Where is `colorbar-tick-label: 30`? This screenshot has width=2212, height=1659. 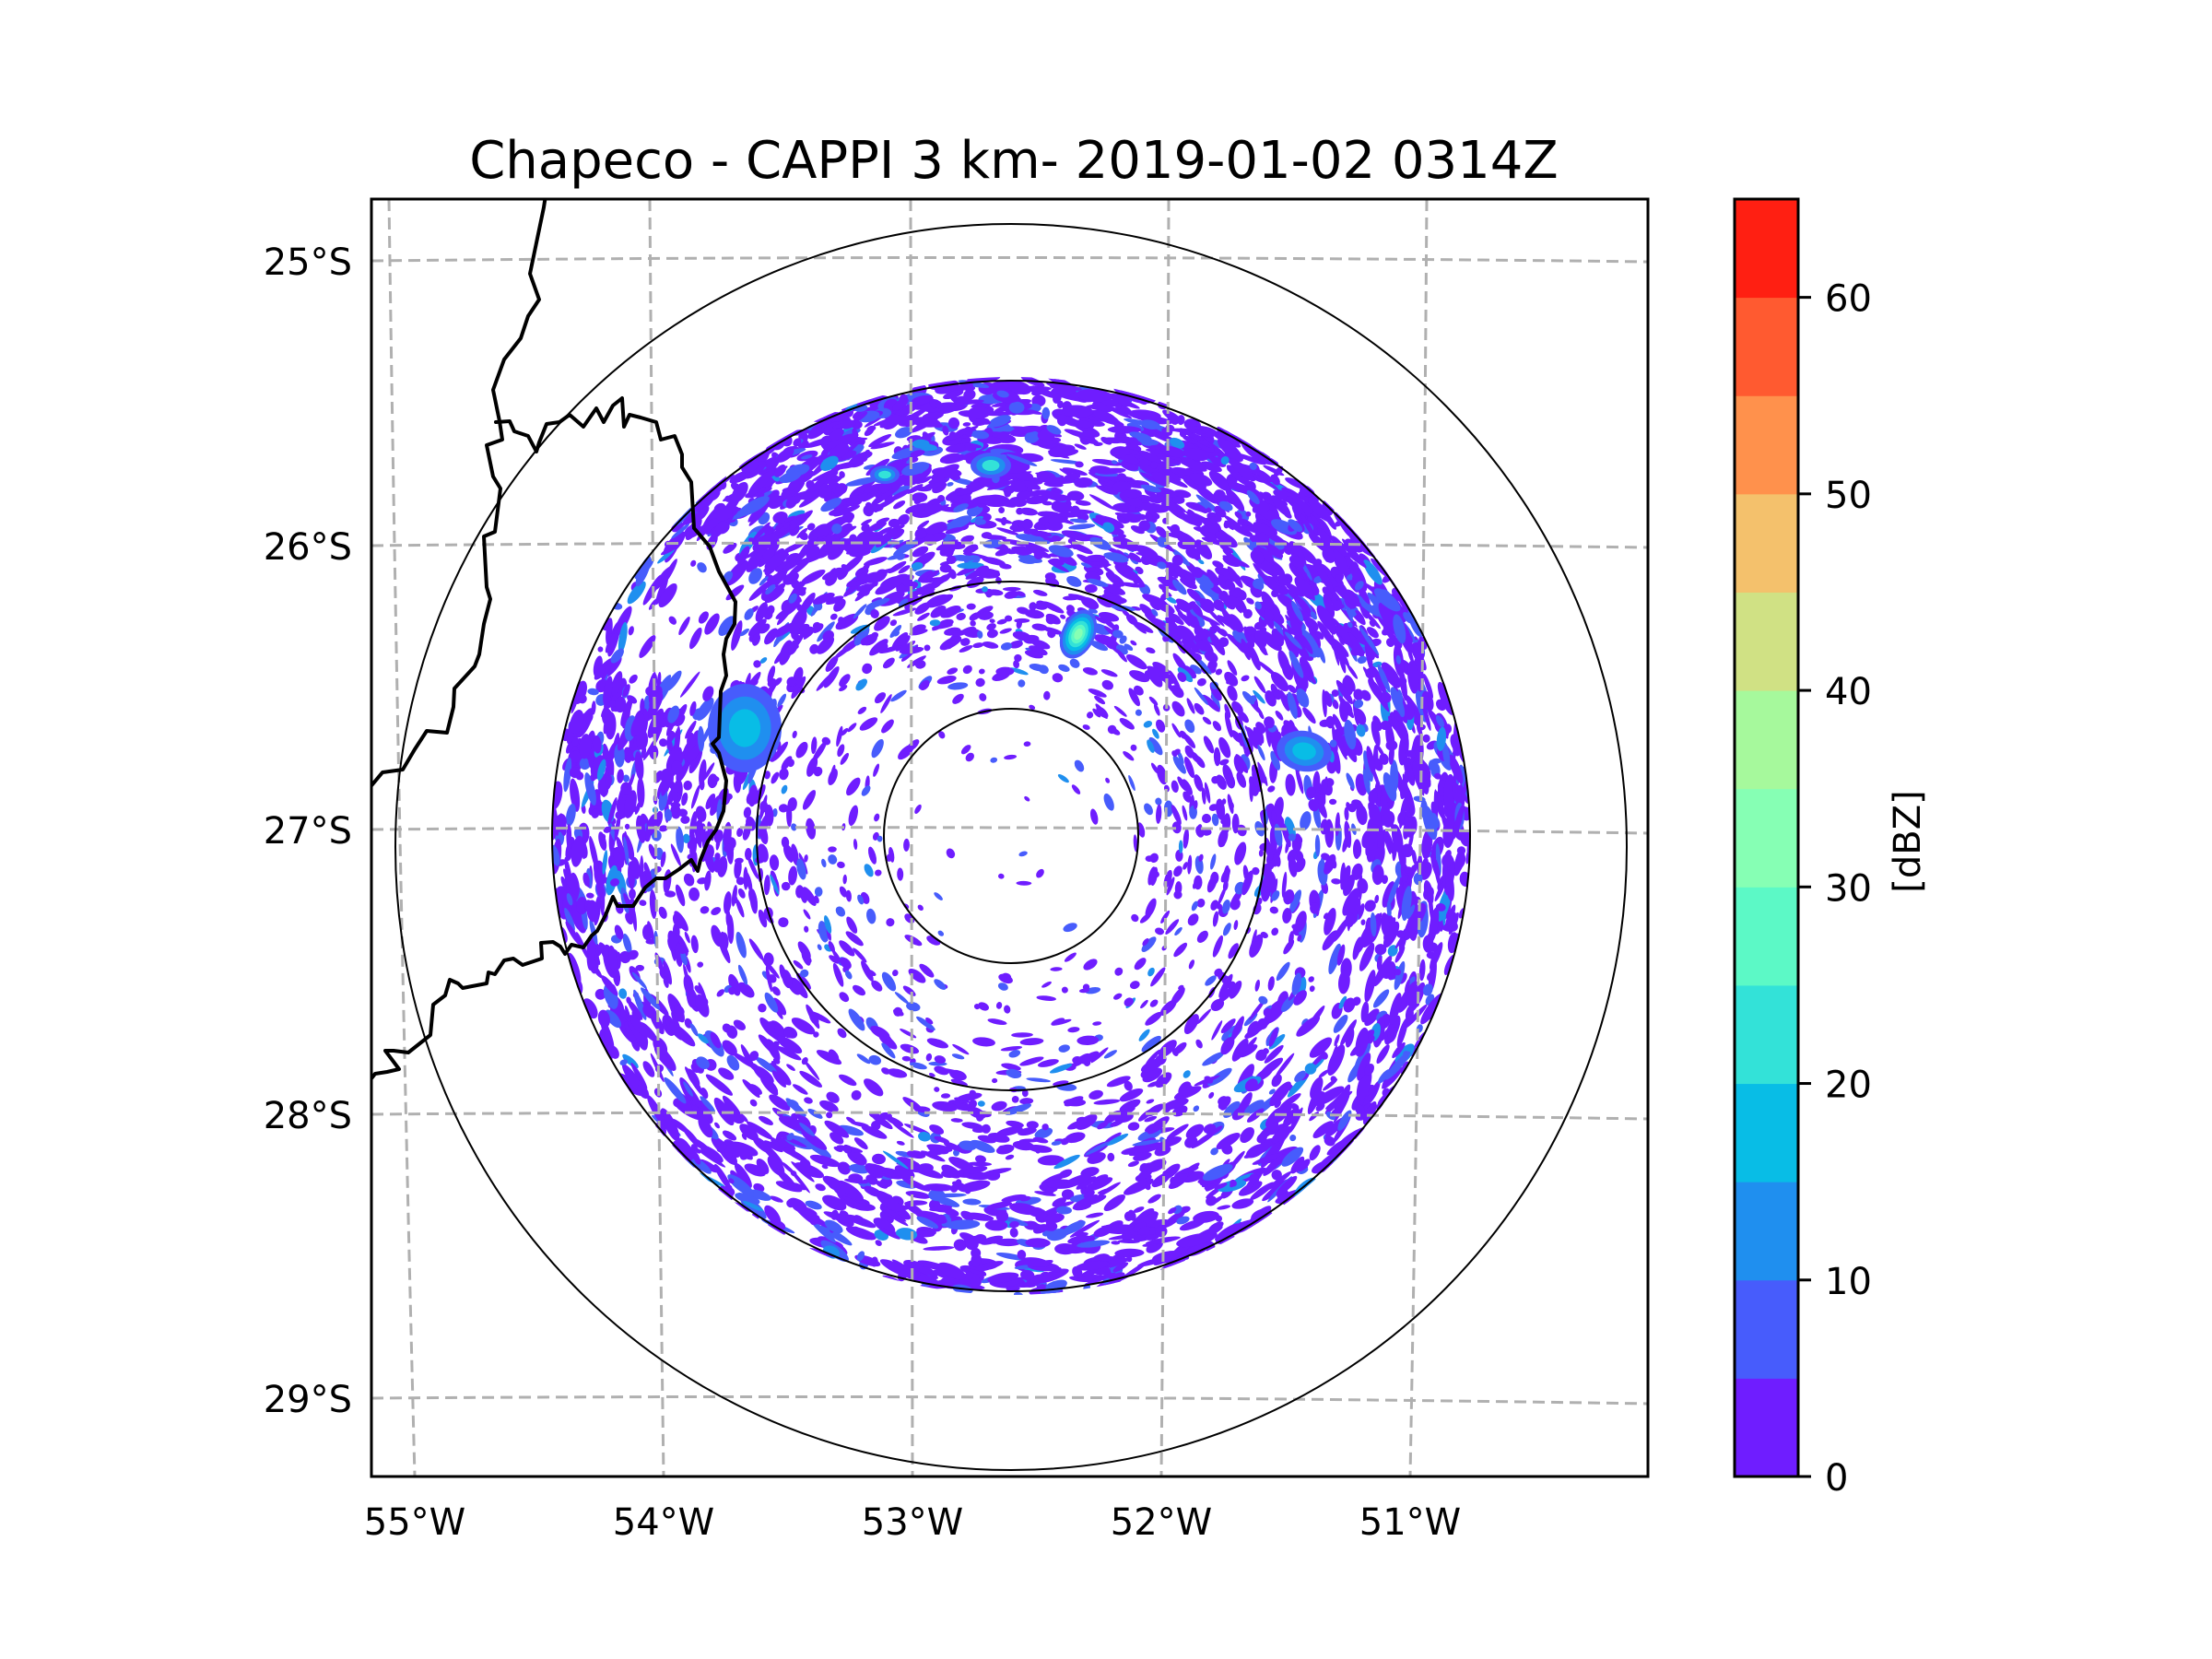 colorbar-tick-label: 30 is located at coordinates (1848, 888).